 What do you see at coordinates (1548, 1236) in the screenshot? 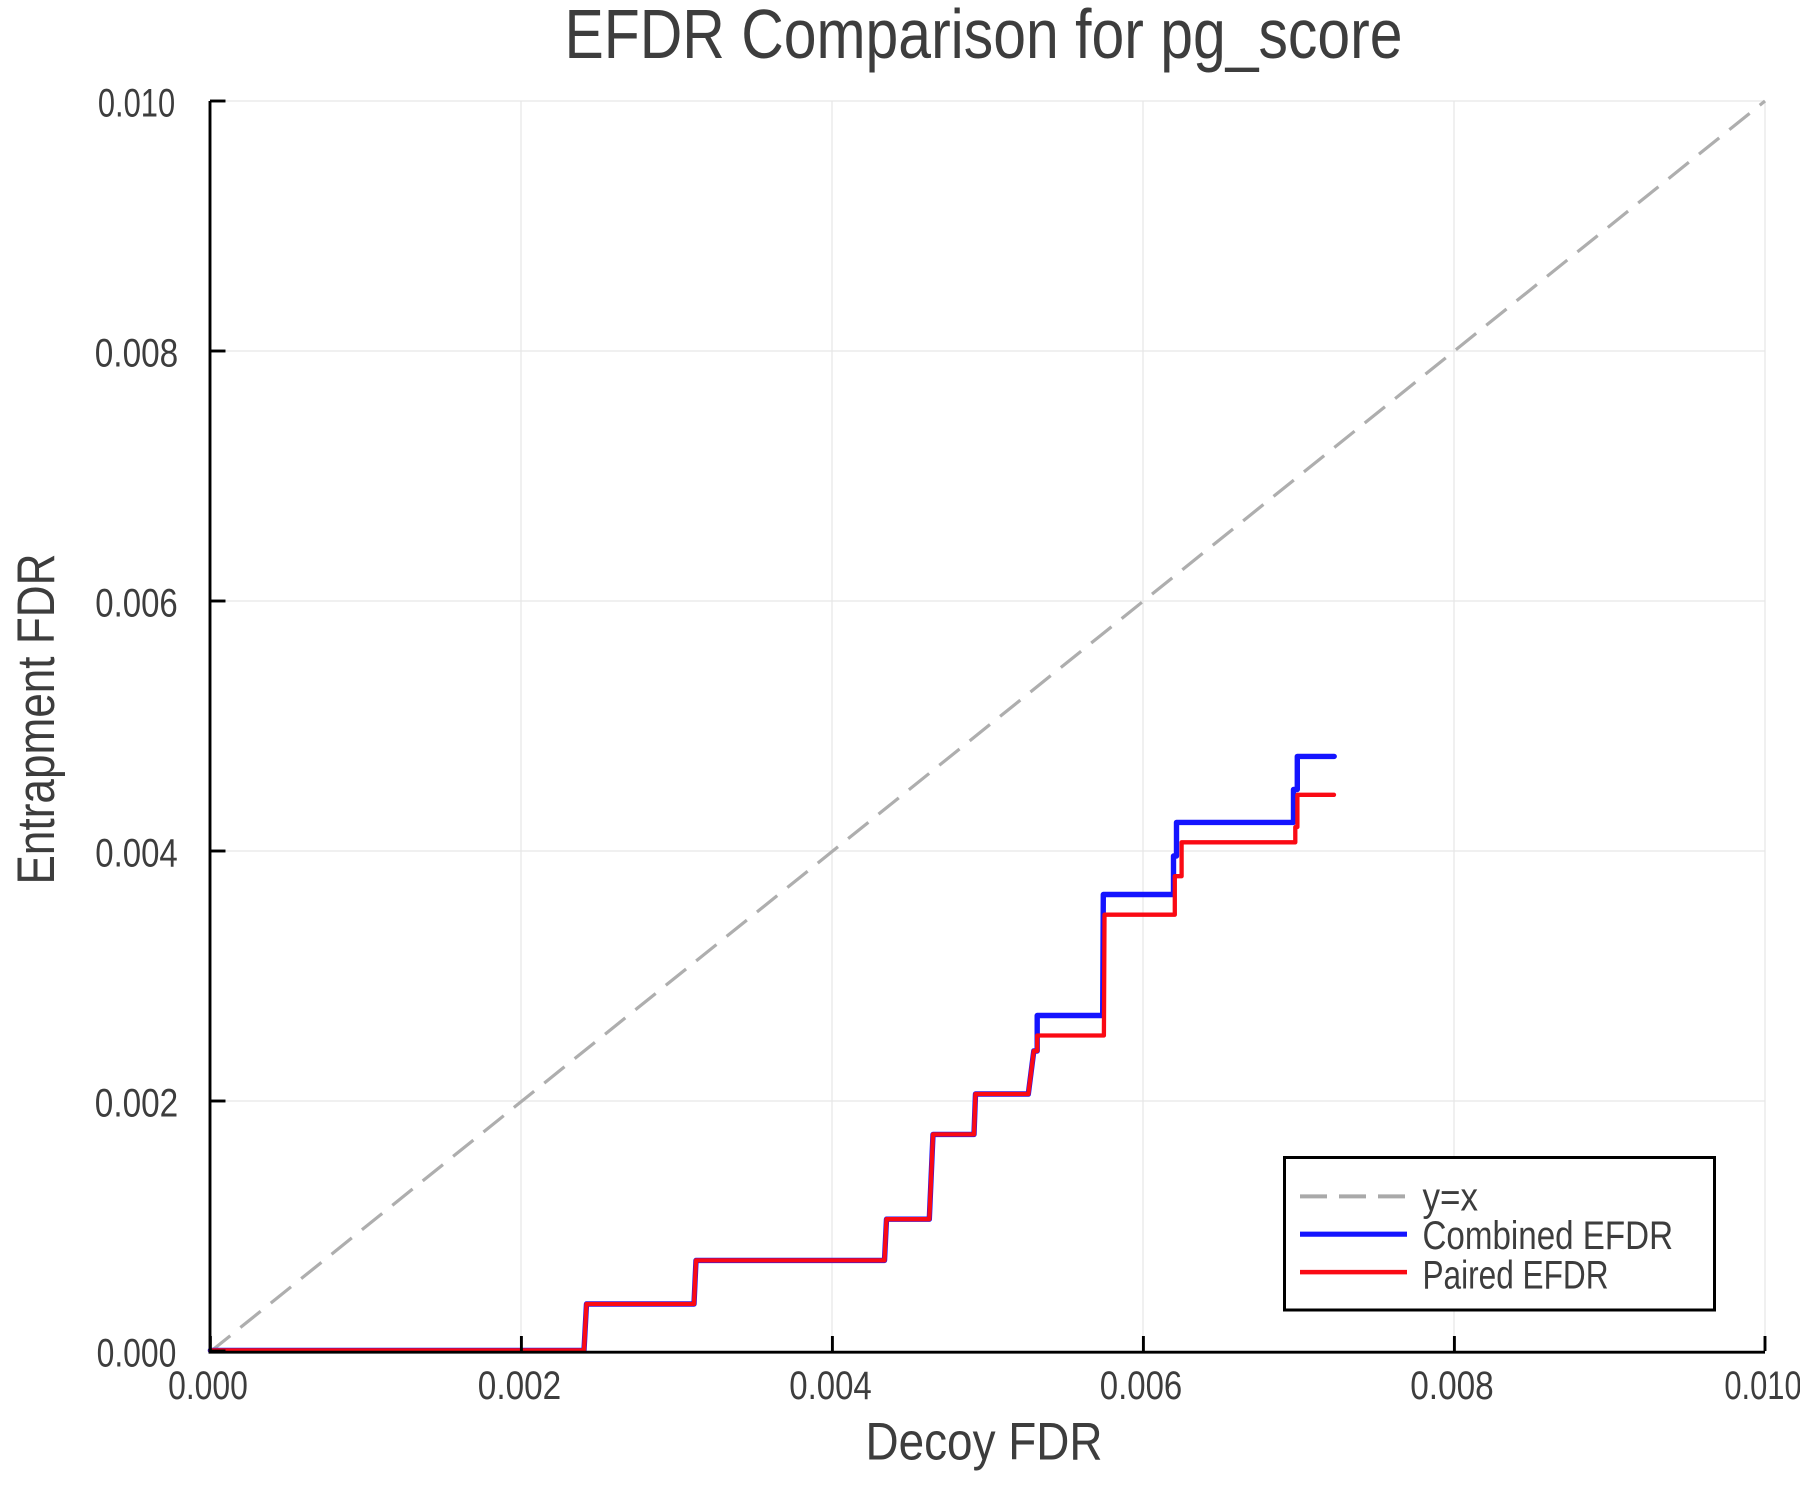
I see `svg-text: Combined EFDR` at bounding box center [1548, 1236].